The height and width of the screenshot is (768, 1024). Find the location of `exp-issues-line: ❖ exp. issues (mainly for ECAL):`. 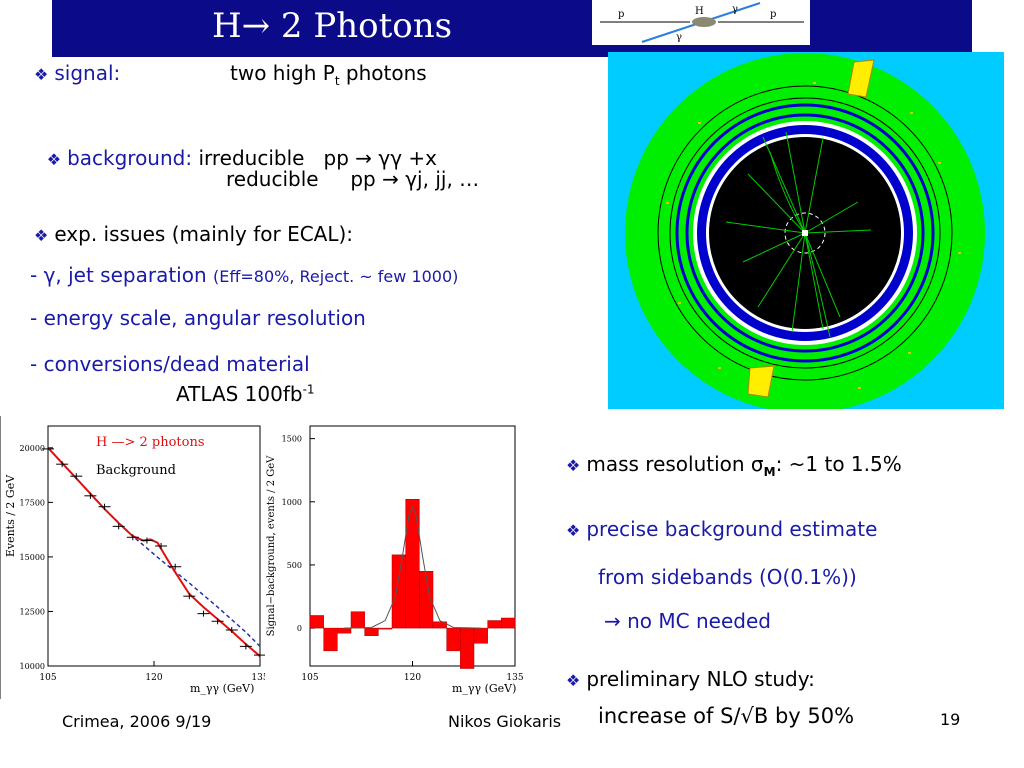

exp-issues-line: ❖ exp. issues (mainly for ECAL): is located at coordinates (193, 234).